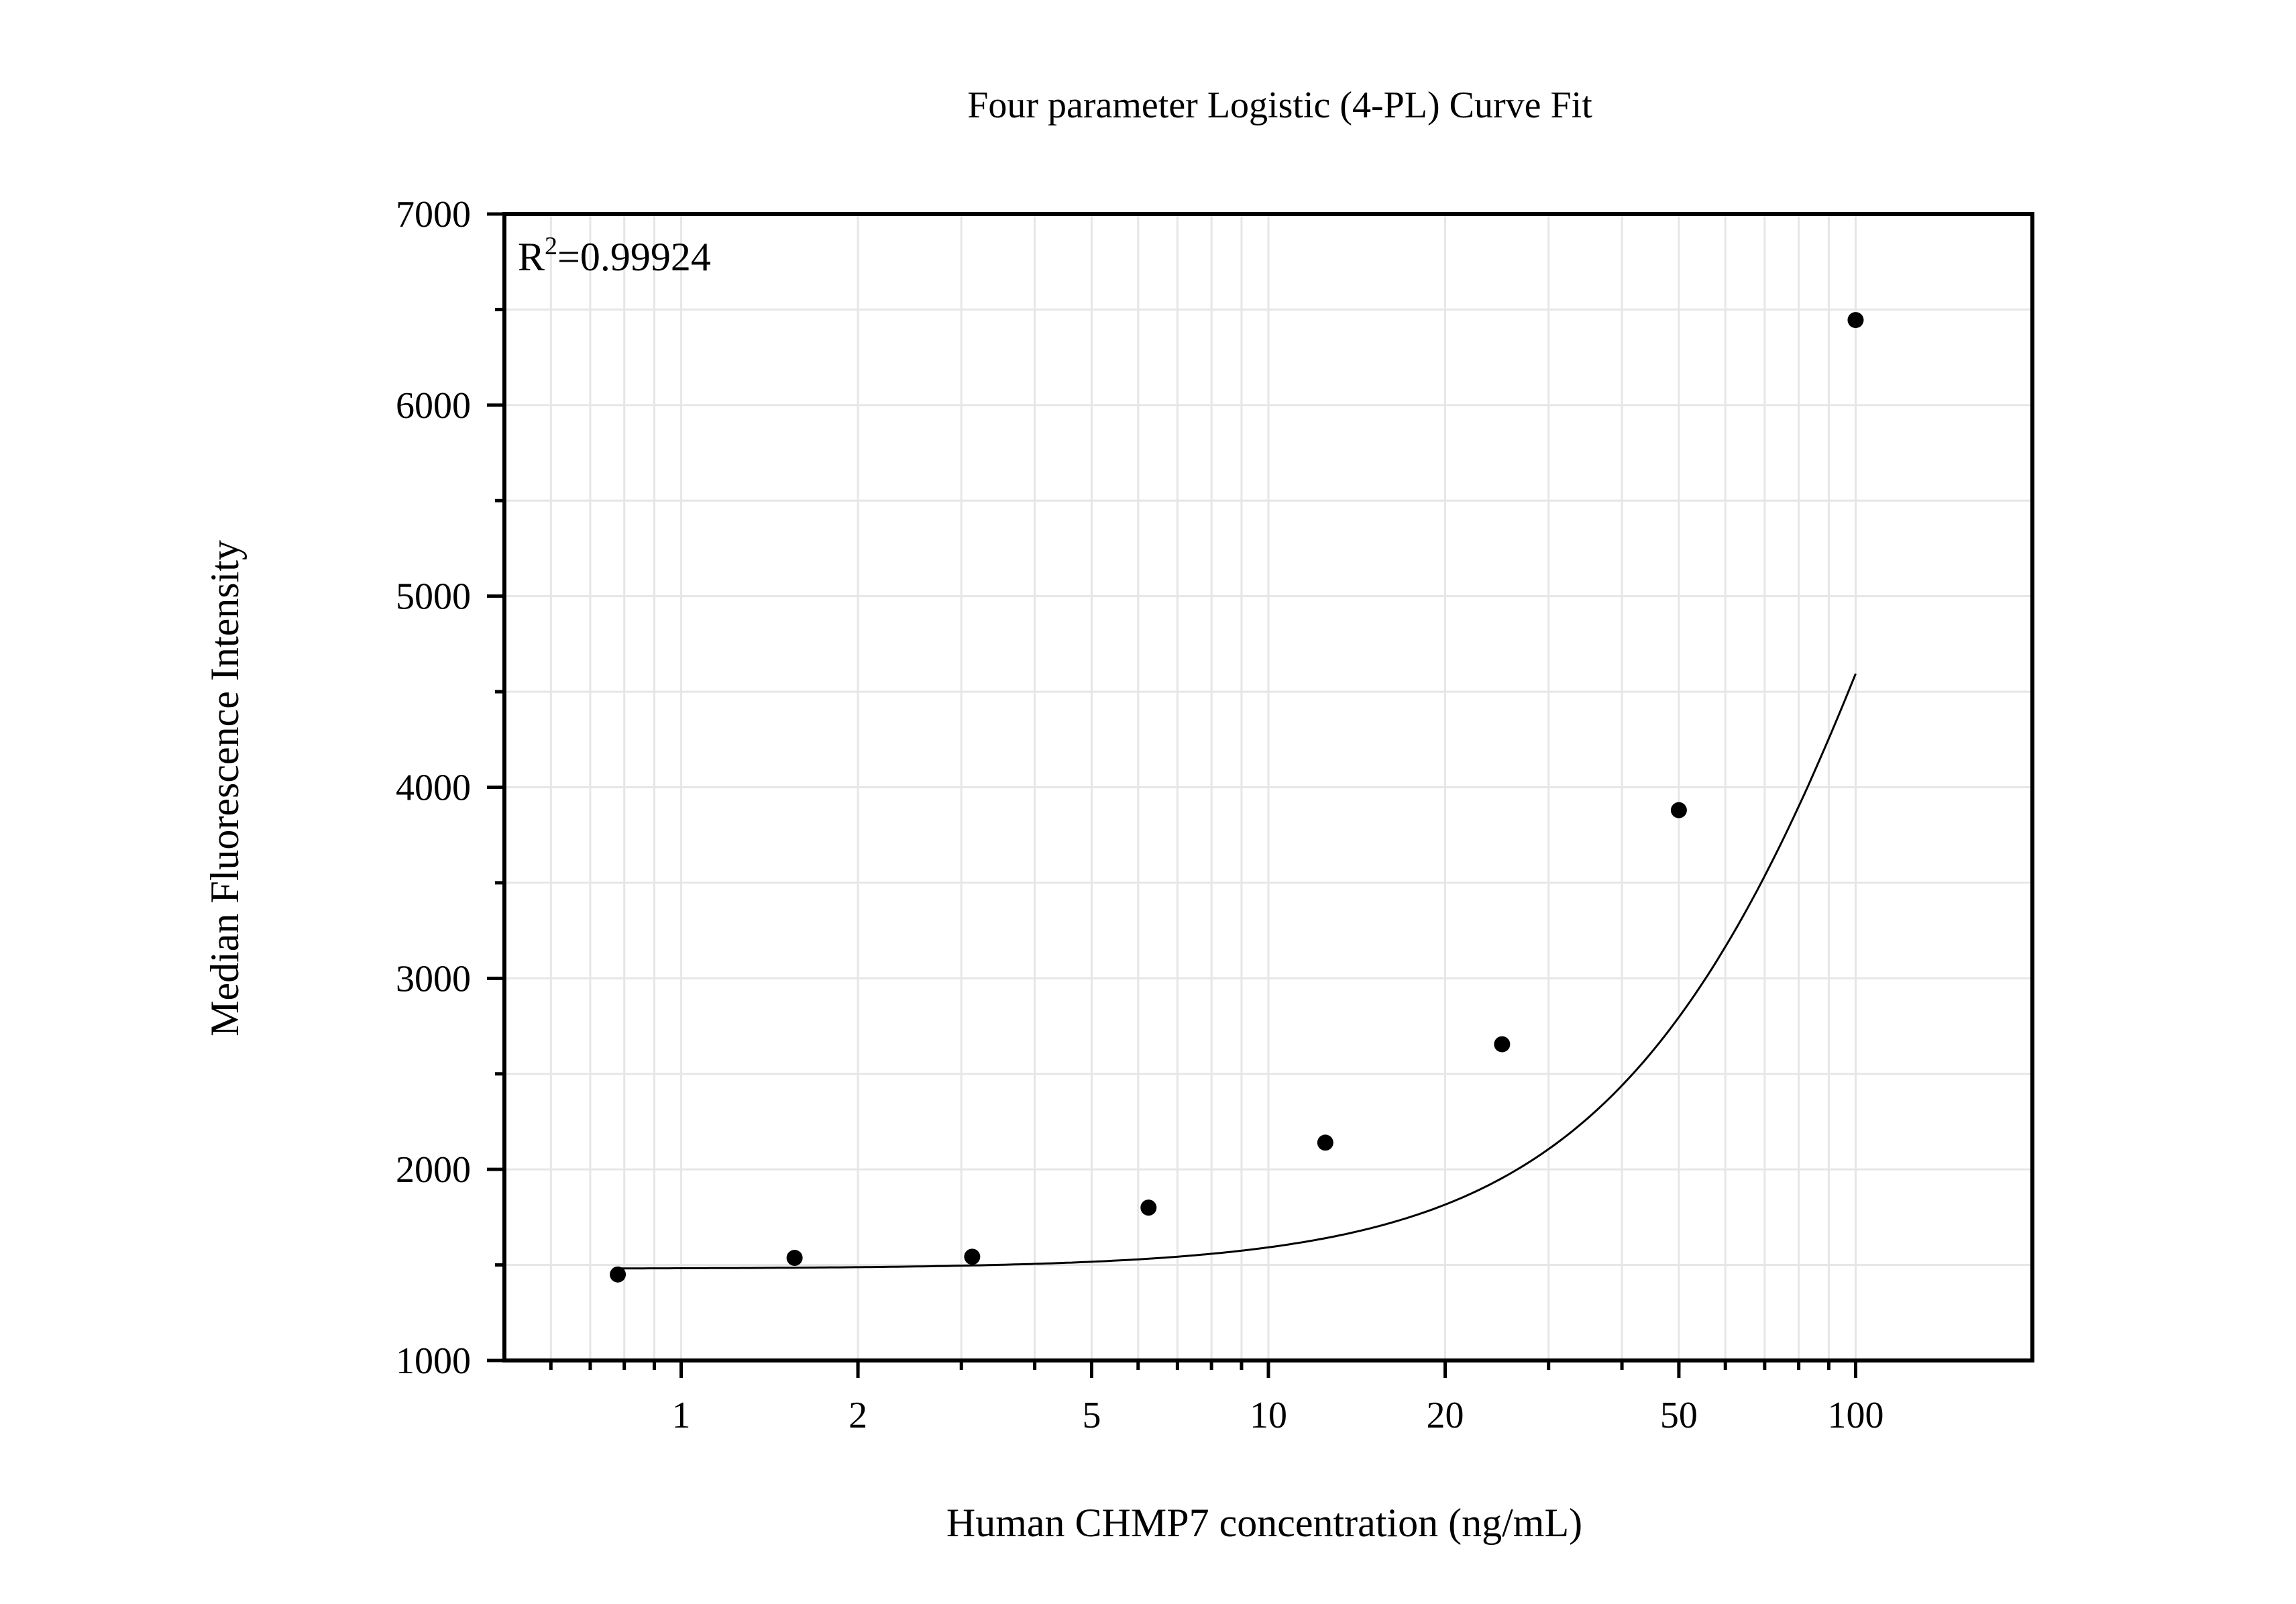  I want to click on chart-title: Four parameter Logistic (4-PL) Curve Fit, so click(1279, 105).